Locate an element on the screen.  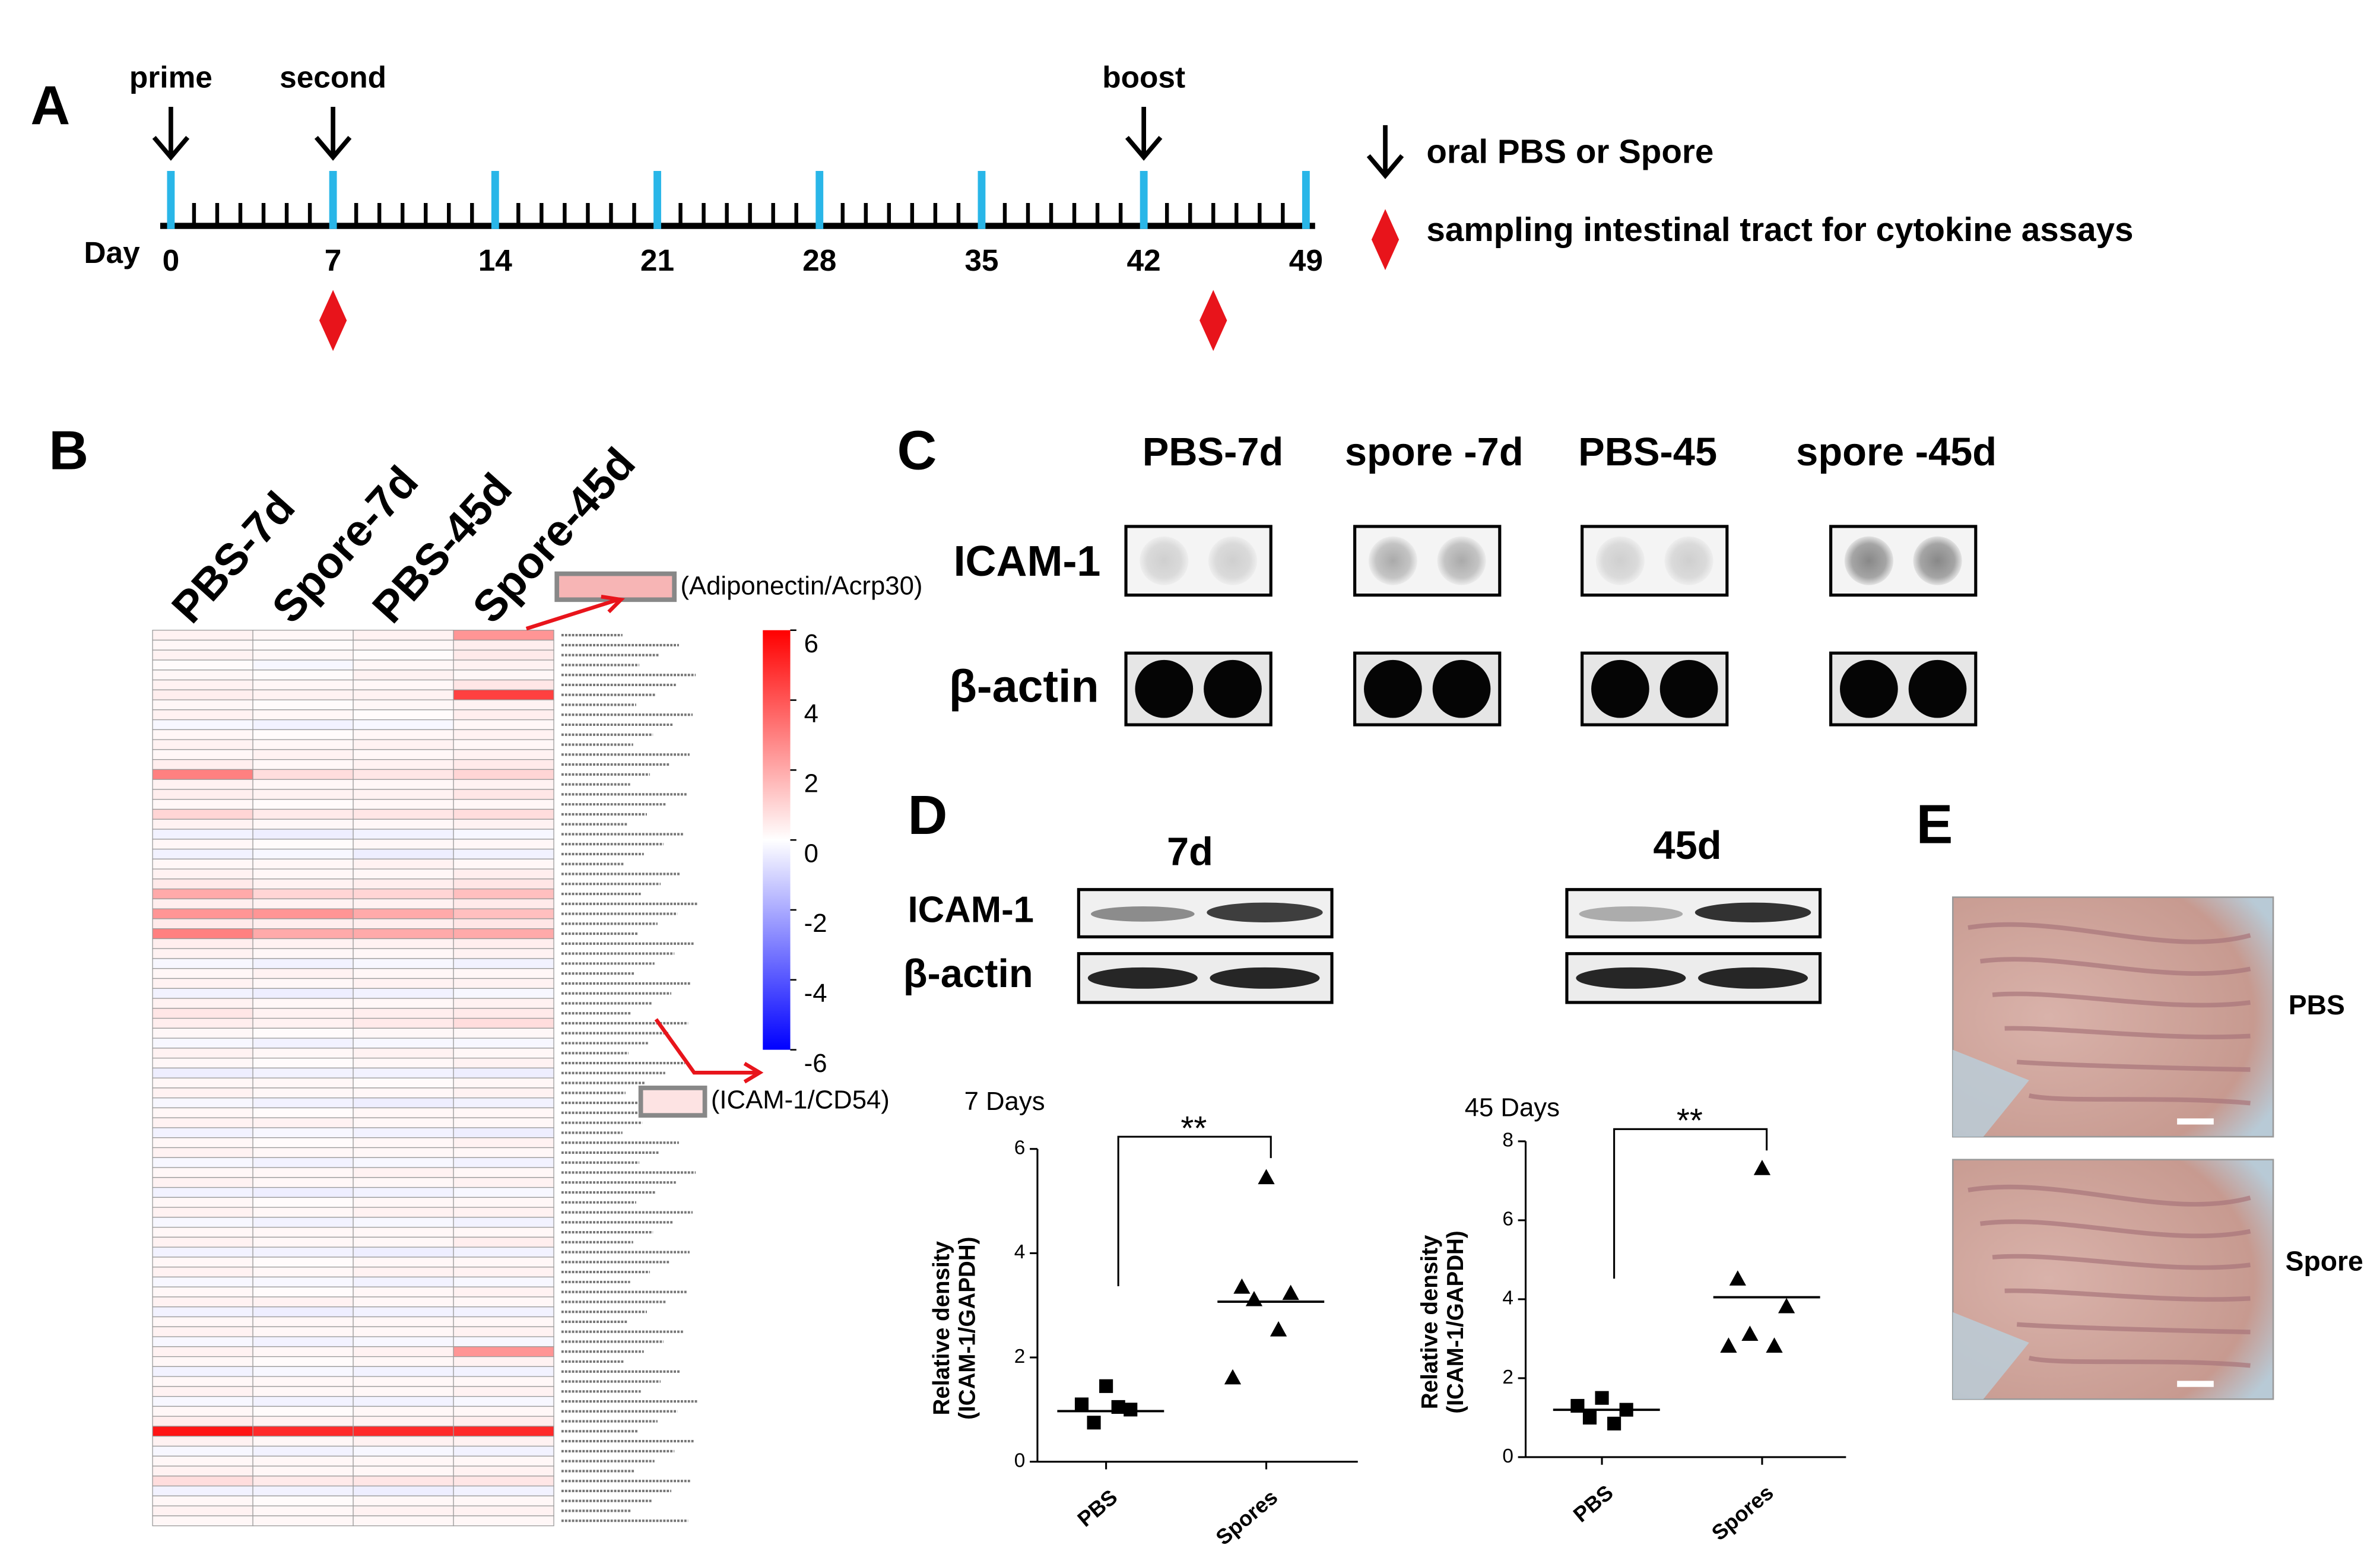
image-label: Spore is located at coordinates (2324, 1261).